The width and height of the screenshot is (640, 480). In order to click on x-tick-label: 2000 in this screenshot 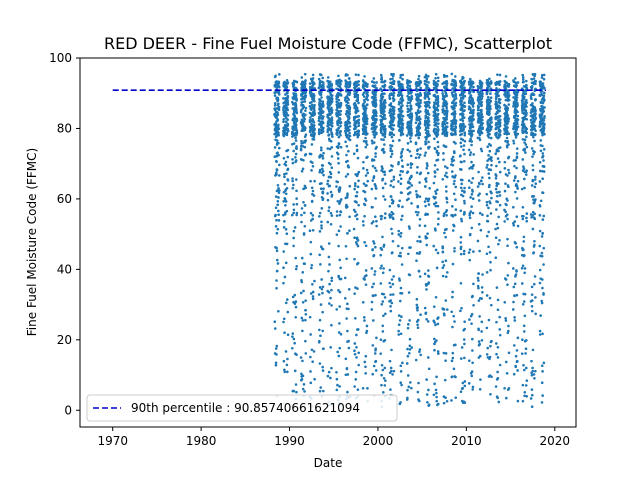, I will do `click(378, 441)`.